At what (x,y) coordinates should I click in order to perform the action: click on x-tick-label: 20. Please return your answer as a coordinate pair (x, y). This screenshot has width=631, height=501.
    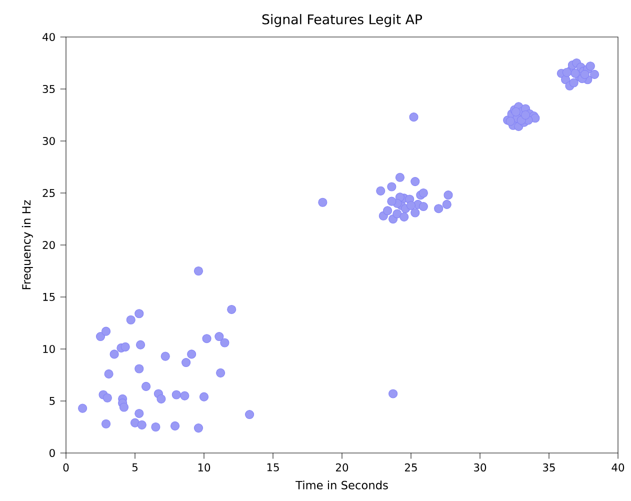
    Looking at the image, I should click on (342, 467).